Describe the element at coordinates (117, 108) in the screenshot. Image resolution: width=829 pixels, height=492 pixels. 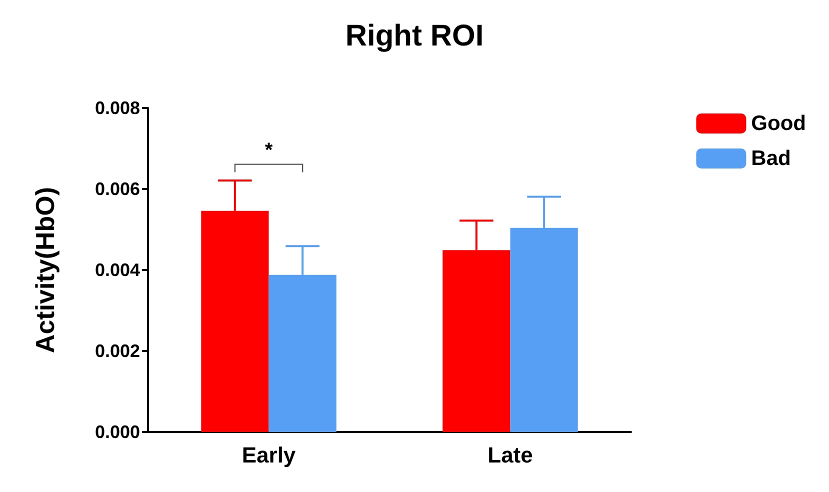
I see `y-tick-label: 0.008` at that location.